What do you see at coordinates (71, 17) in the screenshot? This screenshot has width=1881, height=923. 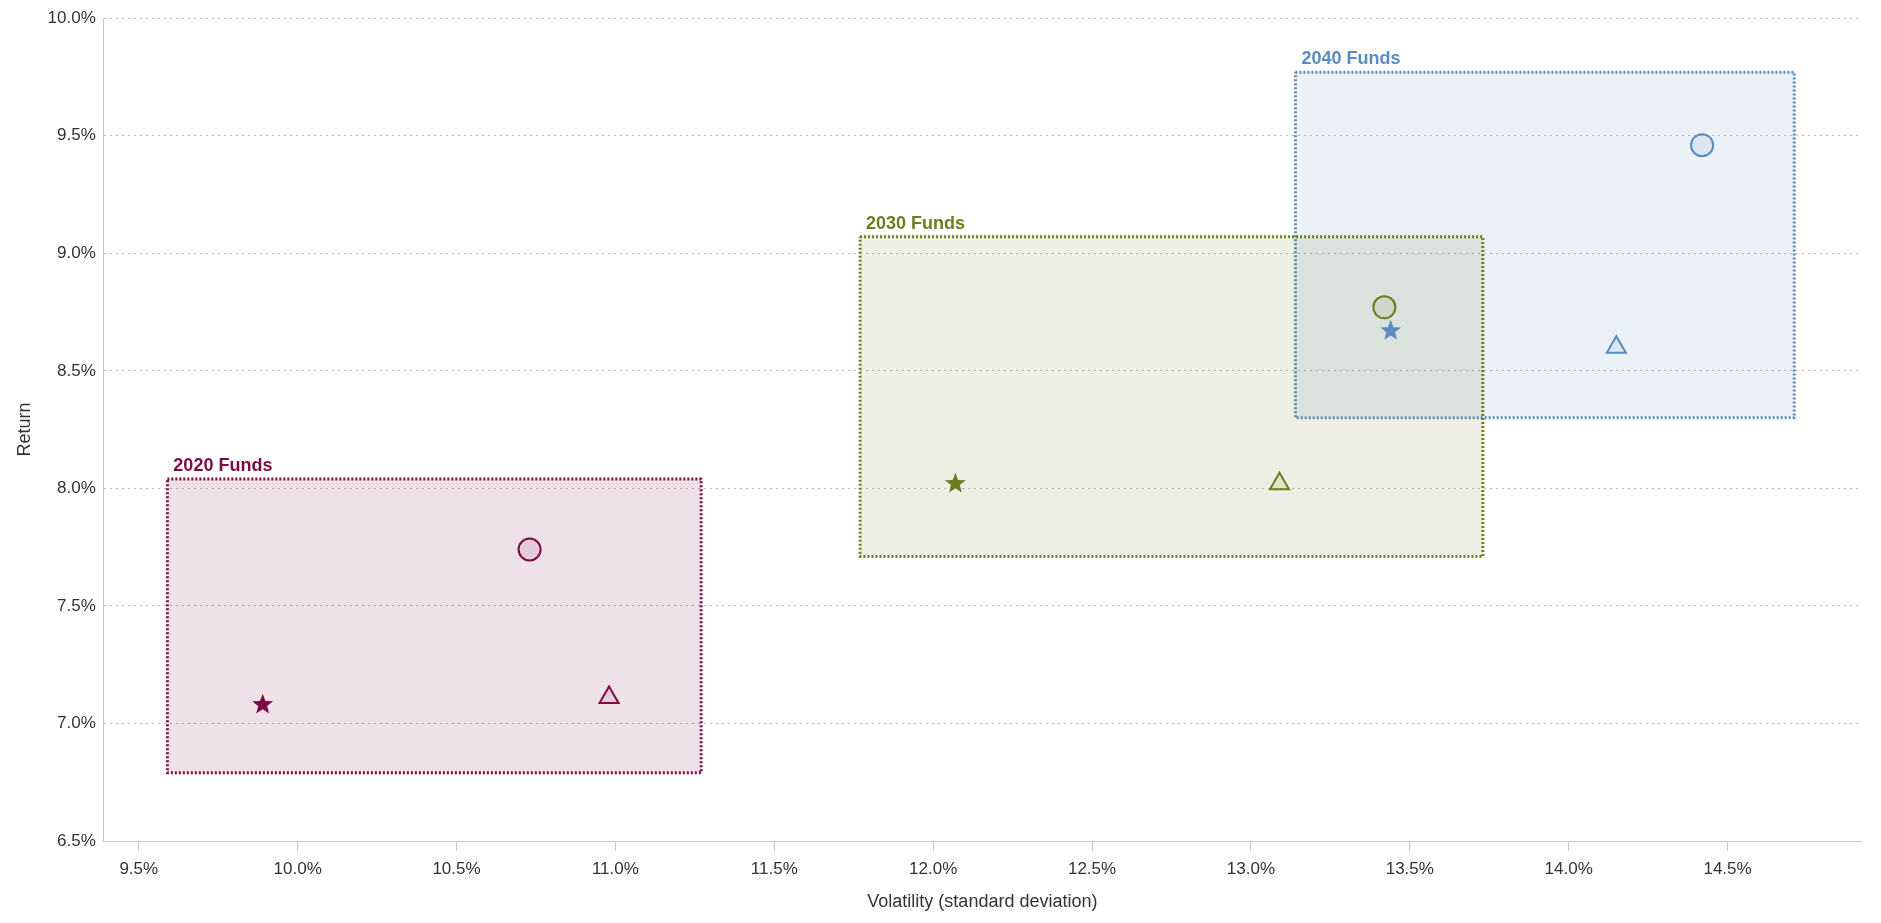 I see `y-tick-label: 10.0%` at bounding box center [71, 17].